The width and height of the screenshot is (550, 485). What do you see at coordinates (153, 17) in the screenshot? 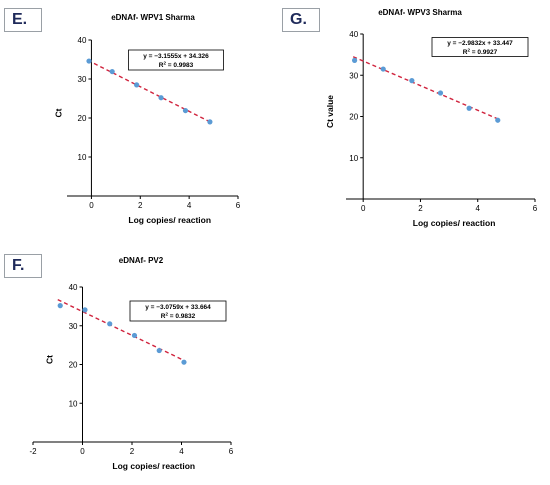
I see `chart-title: eDNAf- WPV1 Sharma` at bounding box center [153, 17].